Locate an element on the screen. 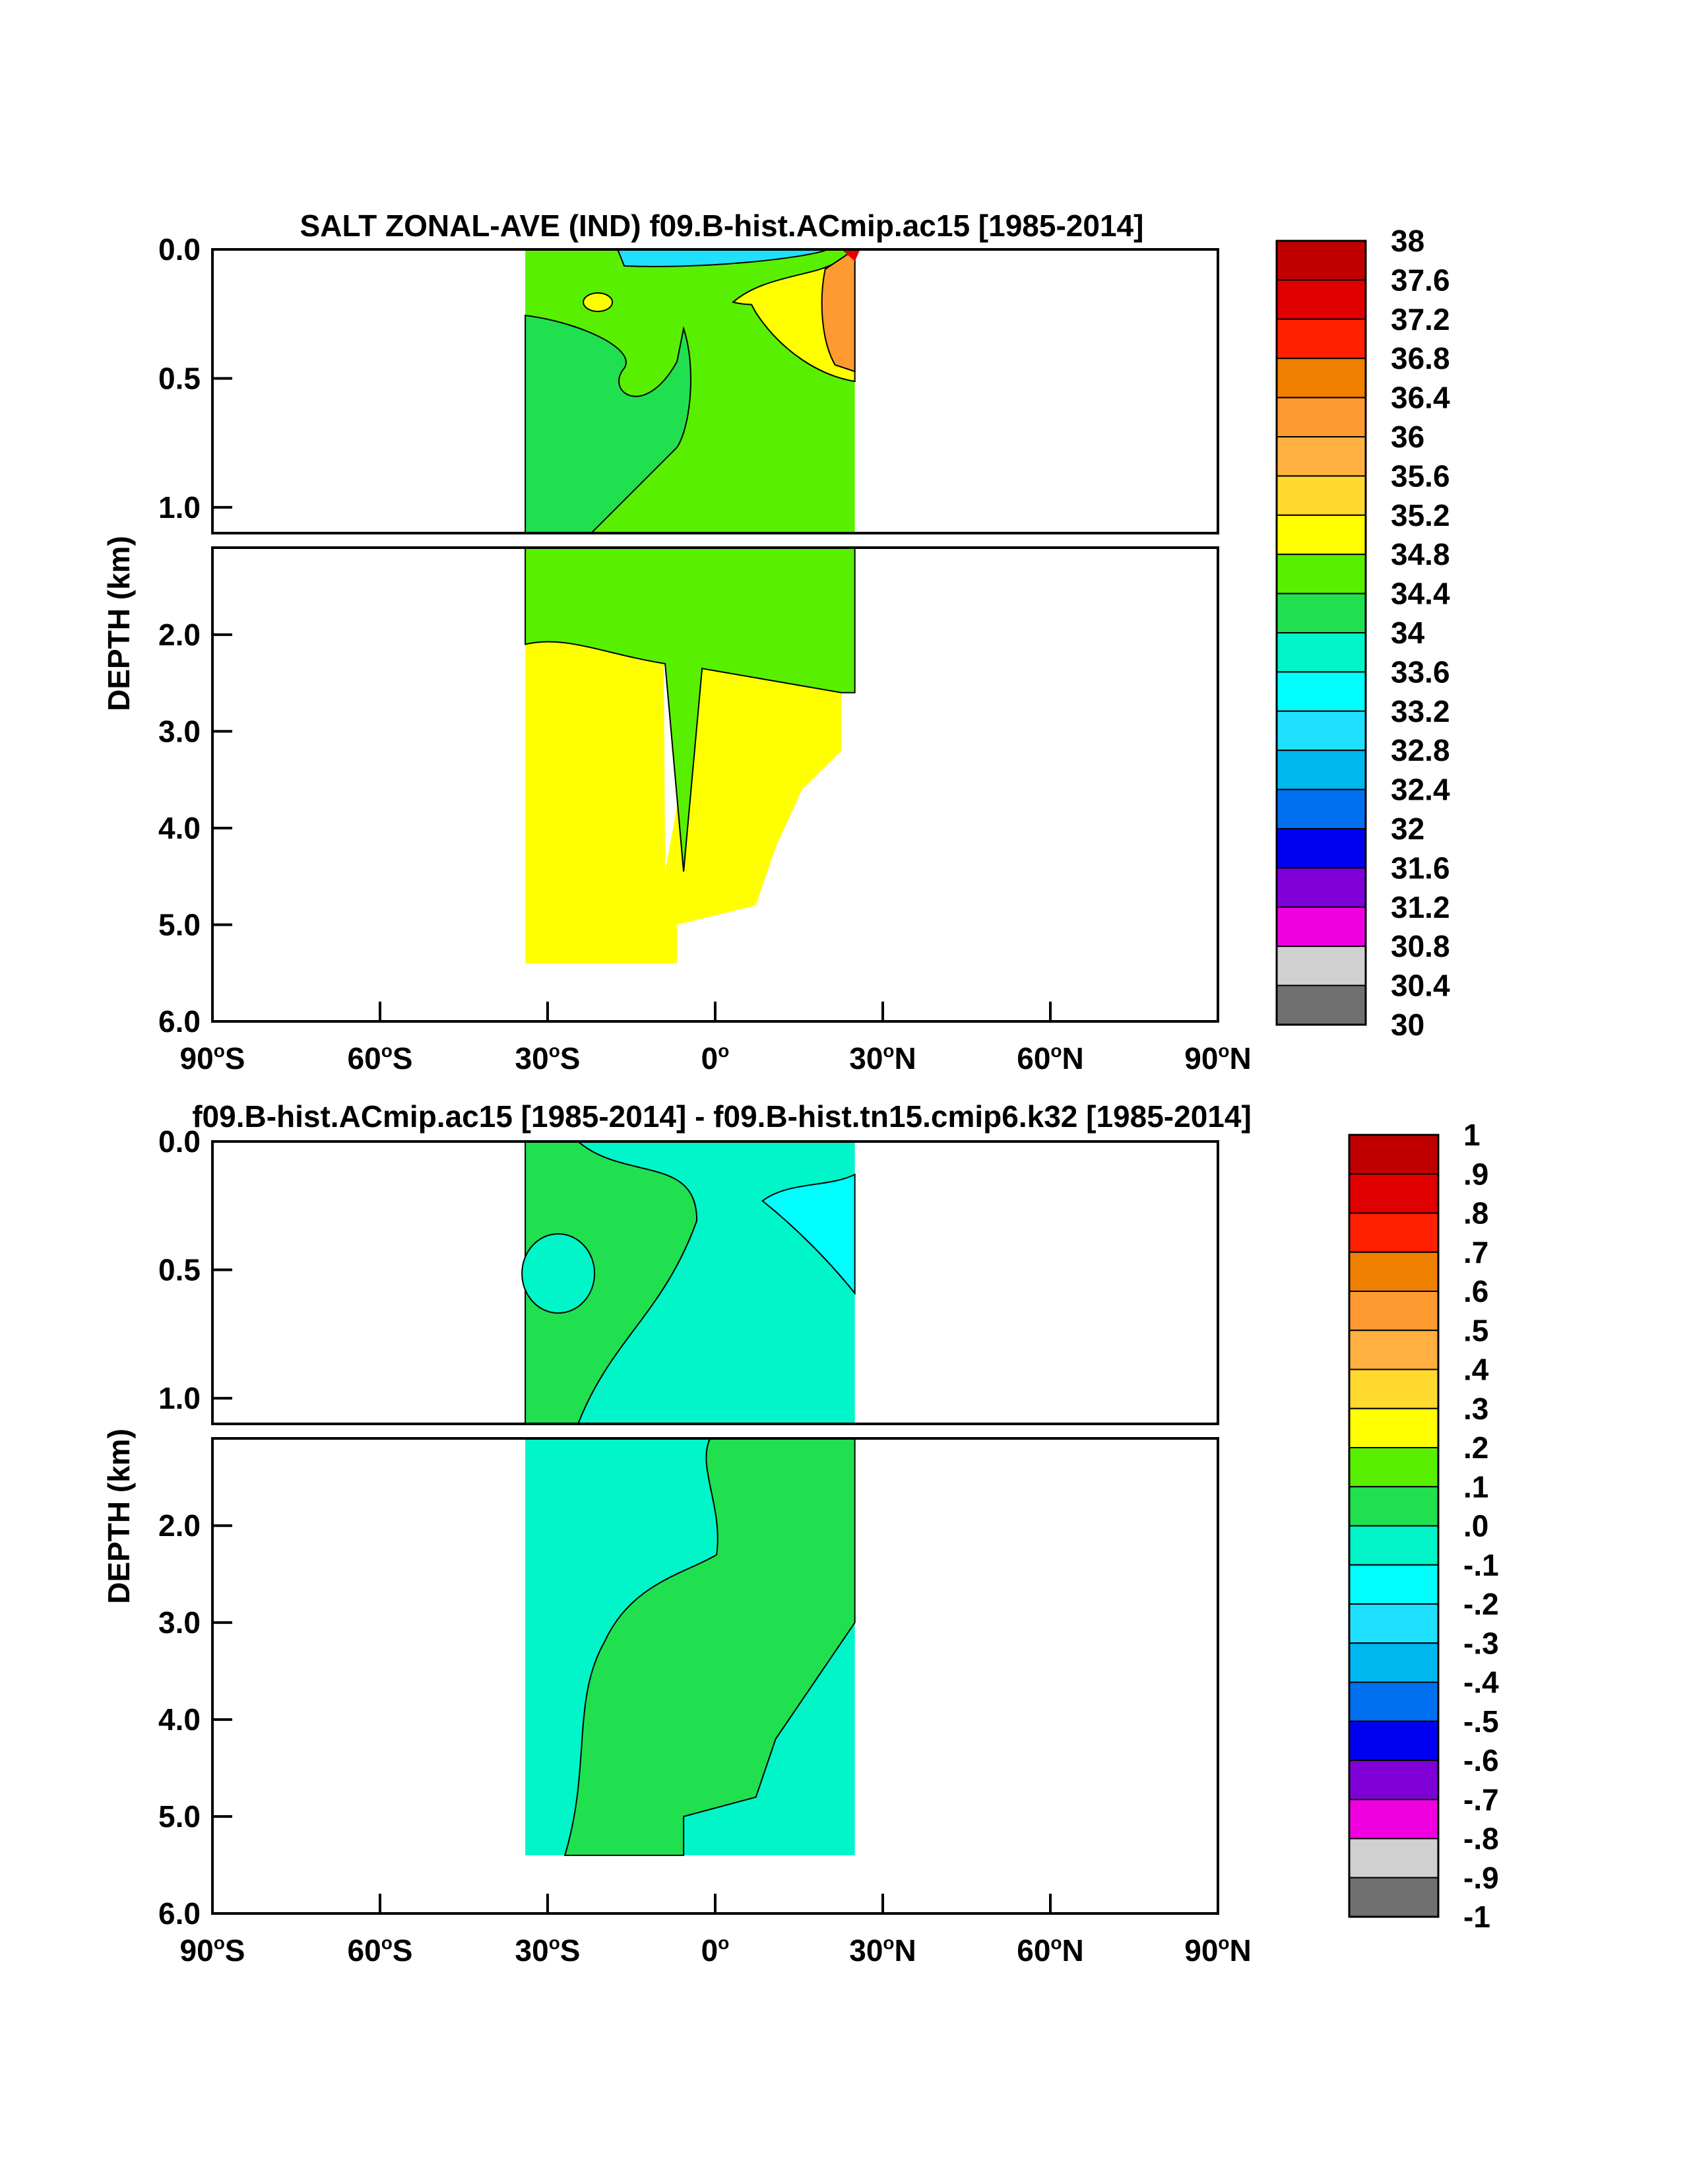 Image resolution: width=1689 pixels, height=2184 pixels. colorbar-label: .6 is located at coordinates (1475, 1291).